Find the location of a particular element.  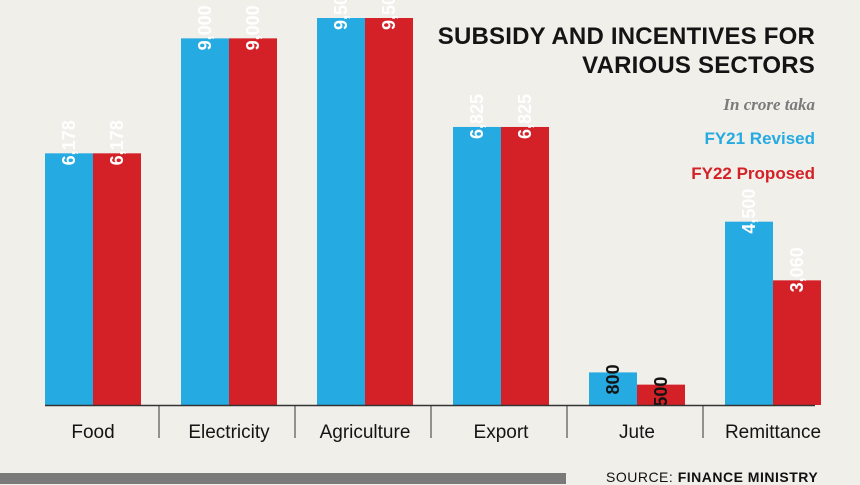

category-label: Jute is located at coordinates (637, 432).